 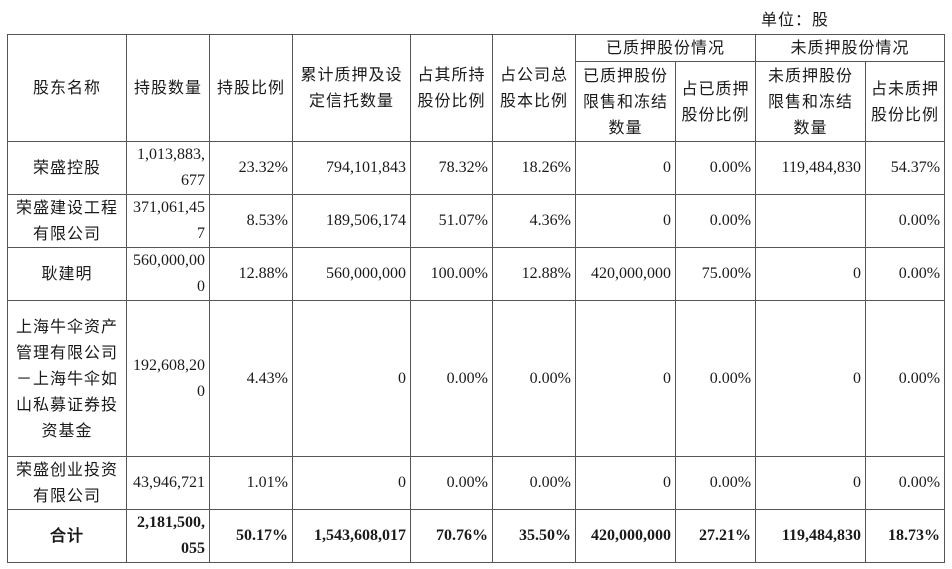 I want to click on header-pct-total-capital: 占公司总股本比例, so click(x=534, y=88).